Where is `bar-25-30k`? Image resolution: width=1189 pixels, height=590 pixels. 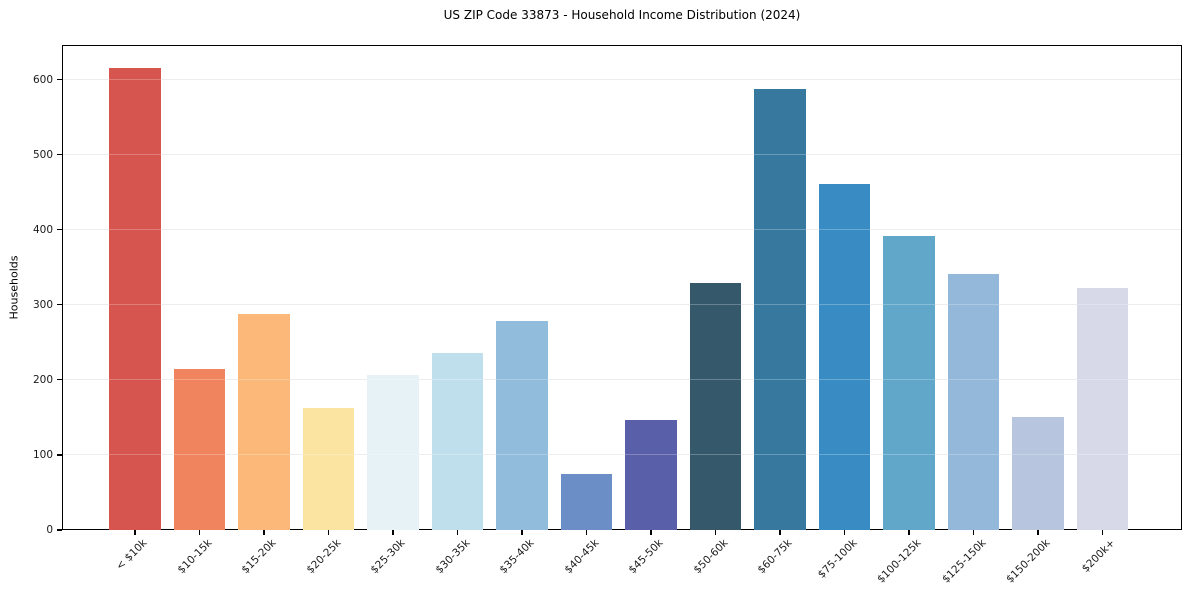 bar-25-30k is located at coordinates (393, 452).